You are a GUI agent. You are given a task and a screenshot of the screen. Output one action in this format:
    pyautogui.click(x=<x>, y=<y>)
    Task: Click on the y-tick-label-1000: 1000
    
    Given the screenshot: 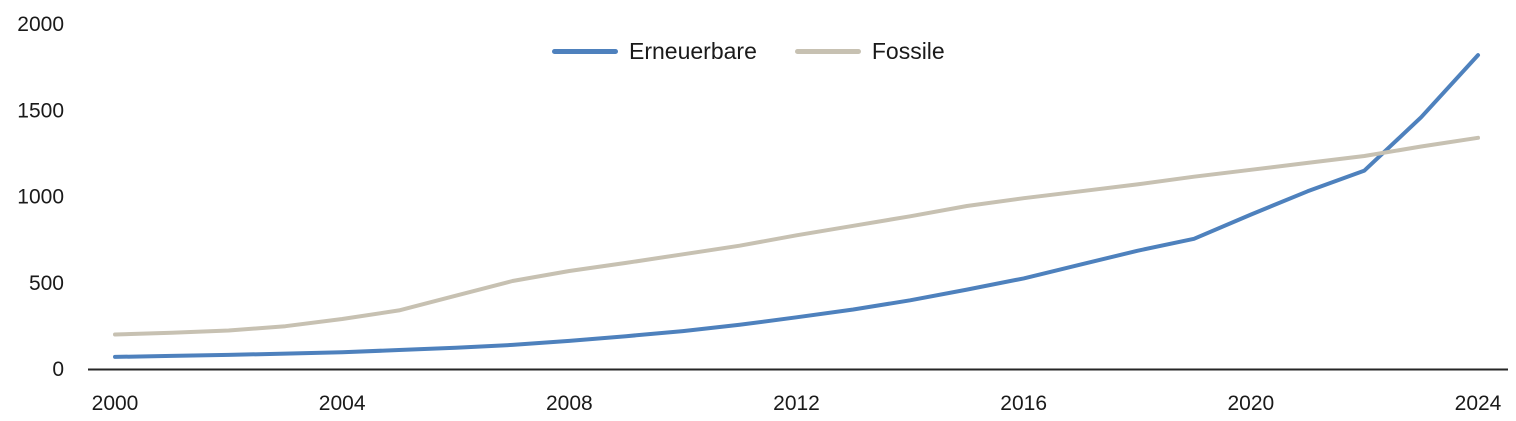 What is the action you would take?
    pyautogui.click(x=40, y=197)
    